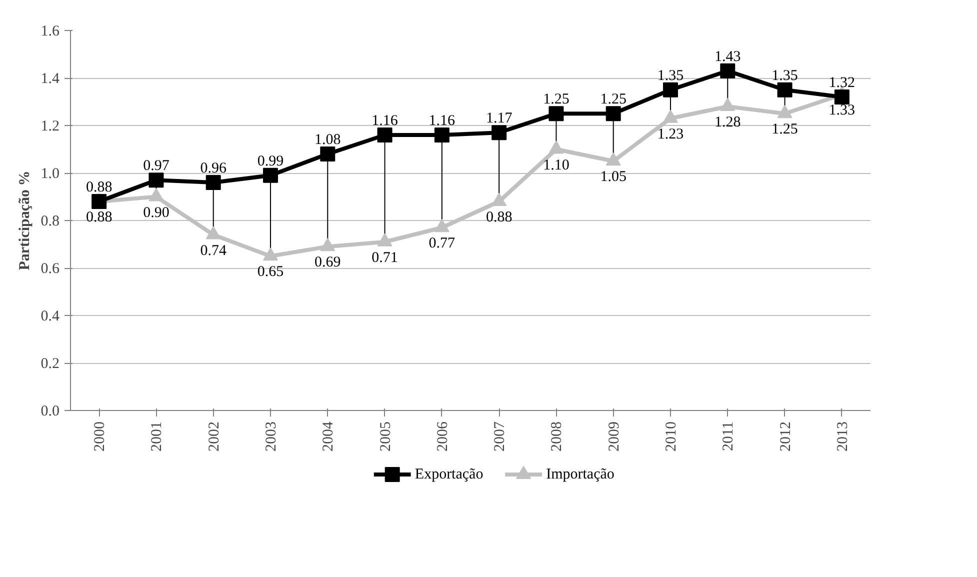  What do you see at coordinates (156, 212) in the screenshot?
I see `data-label: 0.90` at bounding box center [156, 212].